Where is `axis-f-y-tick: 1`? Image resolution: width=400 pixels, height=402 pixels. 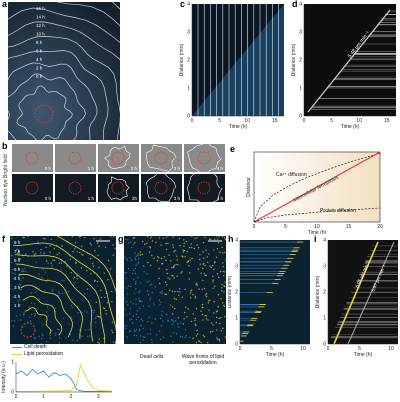
axis-f-y-tick: 1 is located at coordinates (12, 363).